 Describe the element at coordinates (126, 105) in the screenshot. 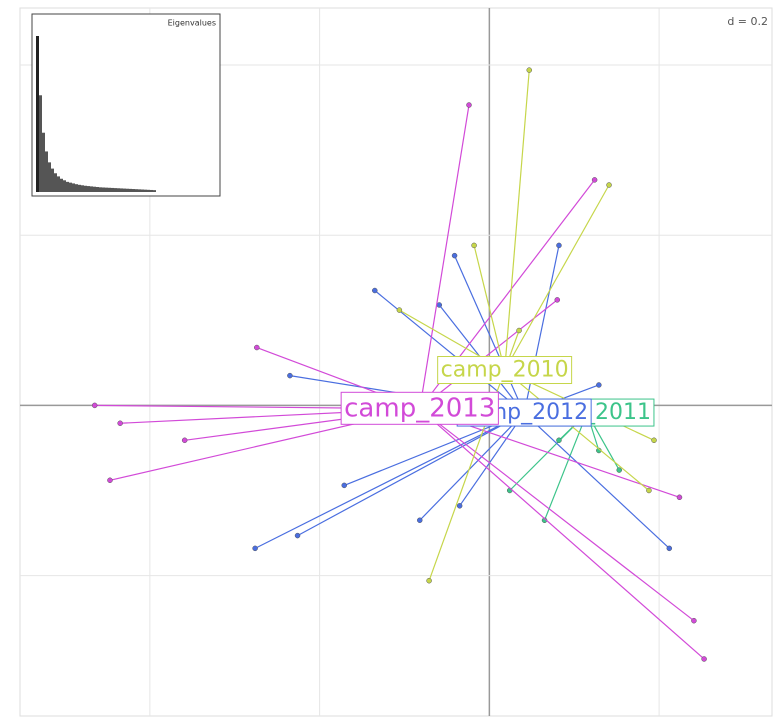

I see `eigen-inset` at that location.